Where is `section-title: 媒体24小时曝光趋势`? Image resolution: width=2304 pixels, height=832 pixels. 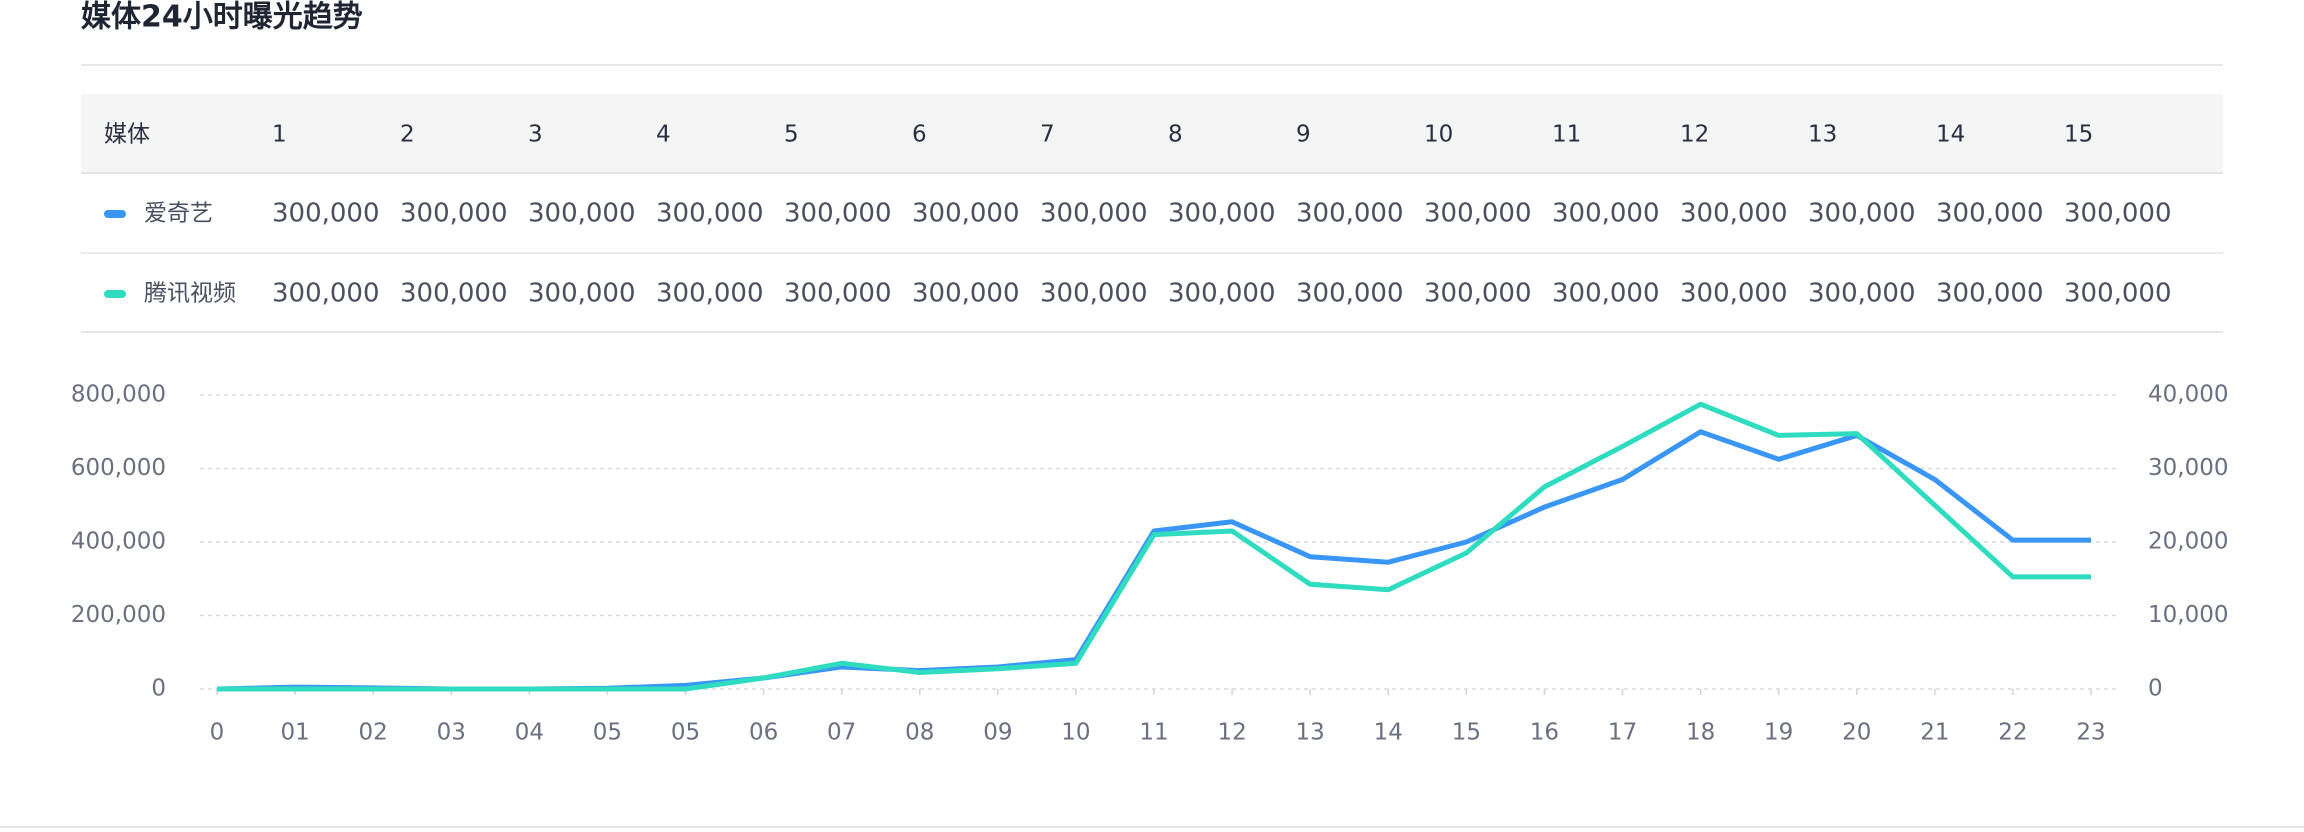 section-title: 媒体24小时曝光趋势 is located at coordinates (222, 17).